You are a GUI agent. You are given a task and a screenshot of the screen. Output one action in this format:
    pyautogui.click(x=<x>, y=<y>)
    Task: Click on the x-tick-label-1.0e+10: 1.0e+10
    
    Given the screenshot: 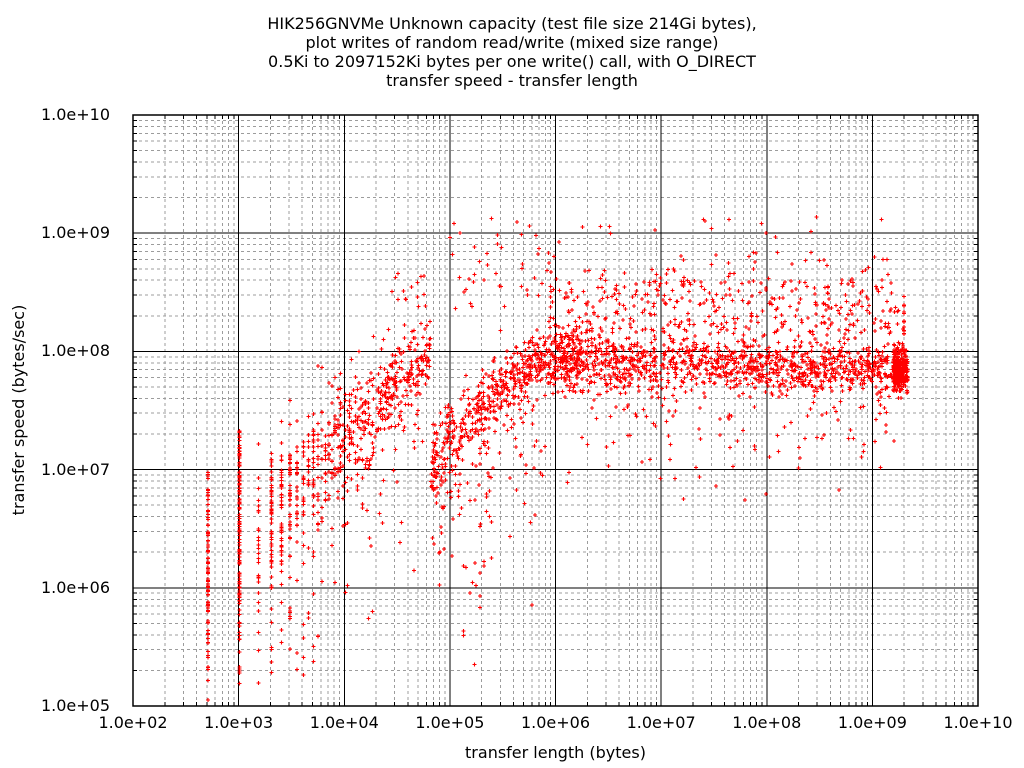 What is the action you would take?
    pyautogui.click(x=978, y=722)
    